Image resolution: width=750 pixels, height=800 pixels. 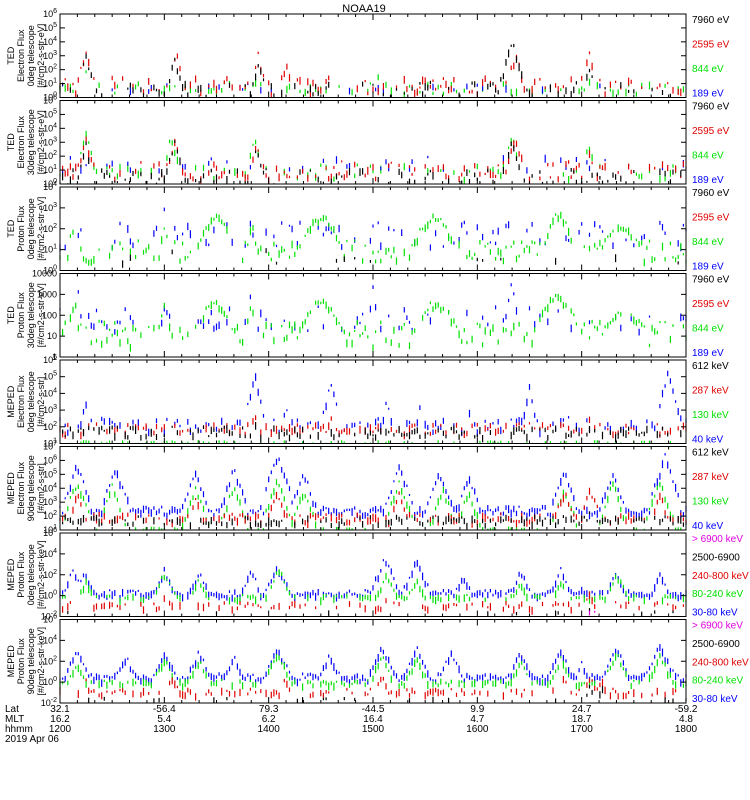 What do you see at coordinates (477, 709) in the screenshot?
I see `x-tick-label: 9.9` at bounding box center [477, 709].